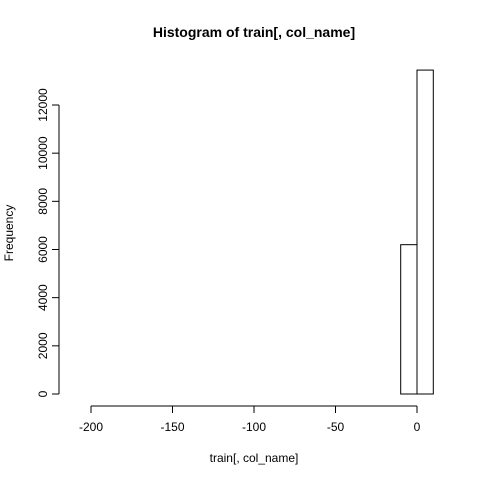 Image resolution: width=480 pixels, height=480 pixels. What do you see at coordinates (43, 153) in the screenshot?
I see `y-tick-label: 10000` at bounding box center [43, 153].